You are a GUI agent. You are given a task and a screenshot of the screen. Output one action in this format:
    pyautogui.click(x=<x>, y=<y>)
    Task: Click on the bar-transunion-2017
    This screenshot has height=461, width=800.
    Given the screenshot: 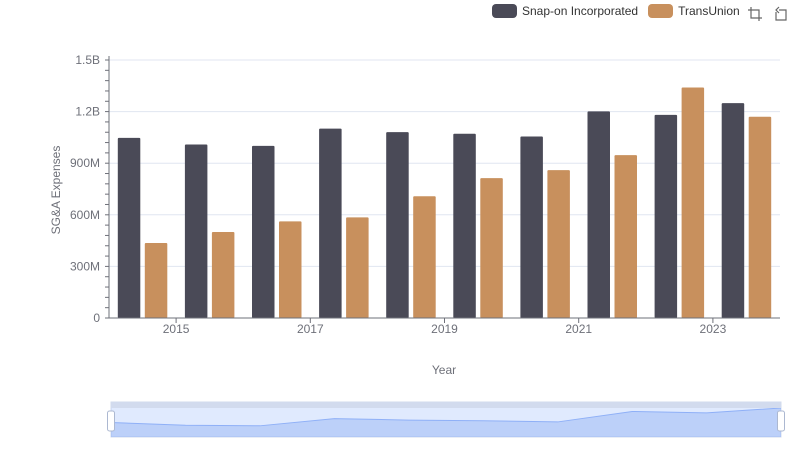 What is the action you would take?
    pyautogui.click(x=357, y=267)
    